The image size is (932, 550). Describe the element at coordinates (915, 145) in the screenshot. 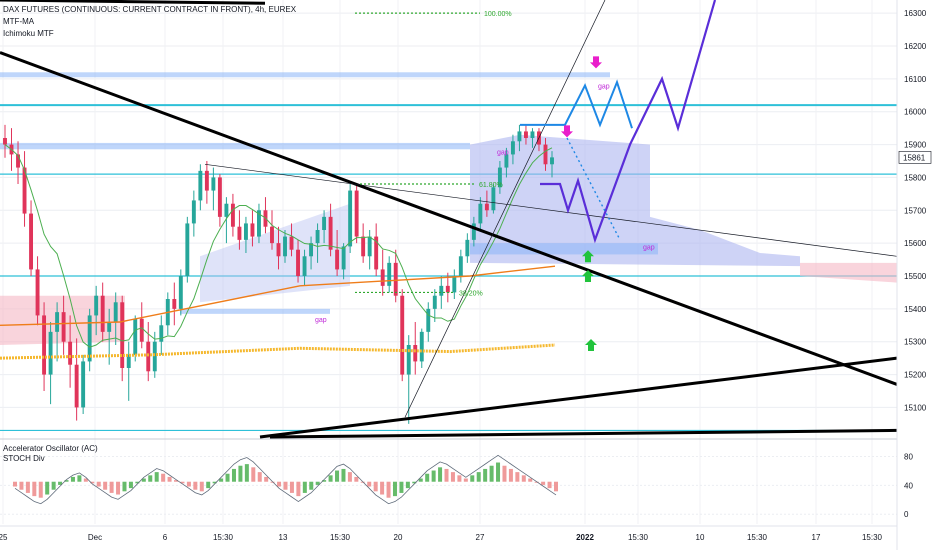

I see `price-tick-label: 15900` at that location.